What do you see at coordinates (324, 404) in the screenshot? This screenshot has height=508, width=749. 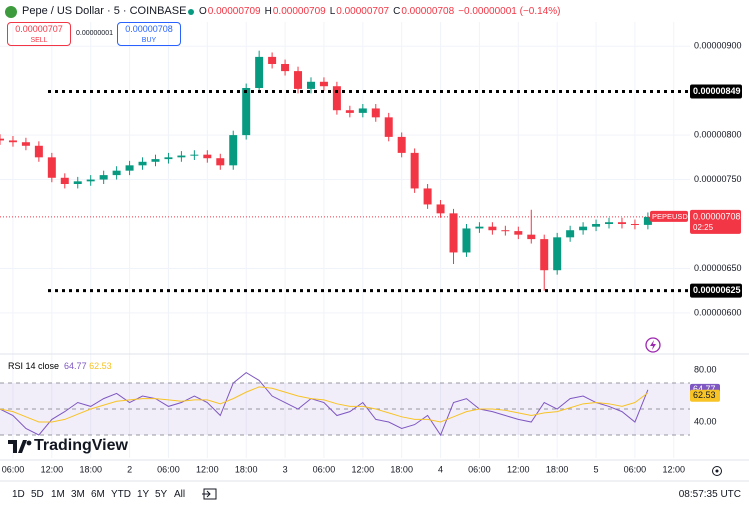 I see `rsi-line` at bounding box center [324, 404].